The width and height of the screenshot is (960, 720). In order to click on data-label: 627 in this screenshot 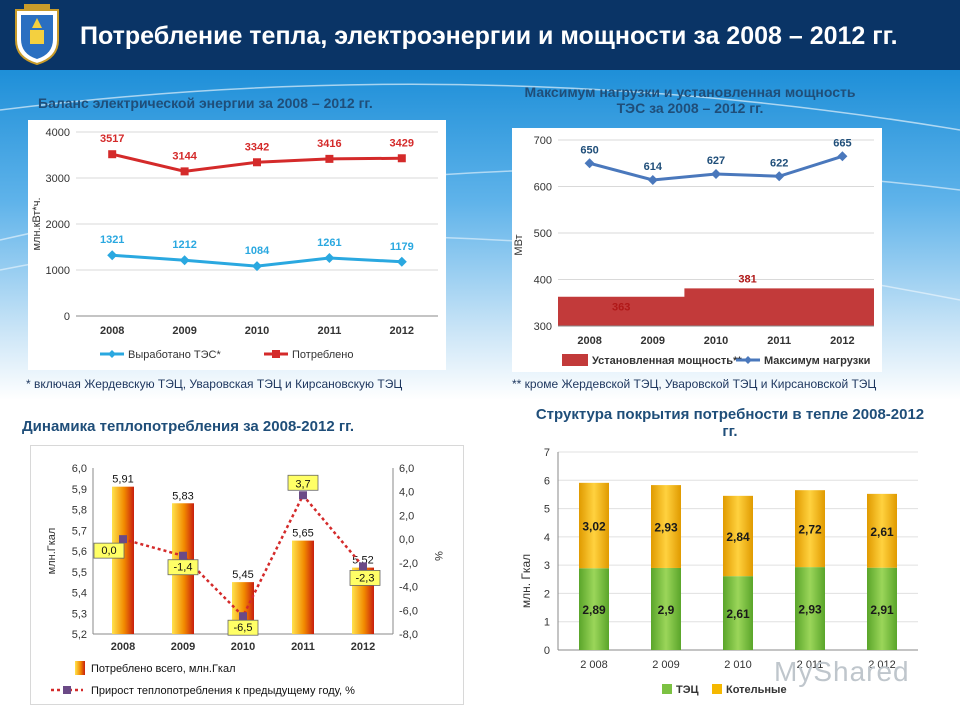, I will do `click(716, 161)`.